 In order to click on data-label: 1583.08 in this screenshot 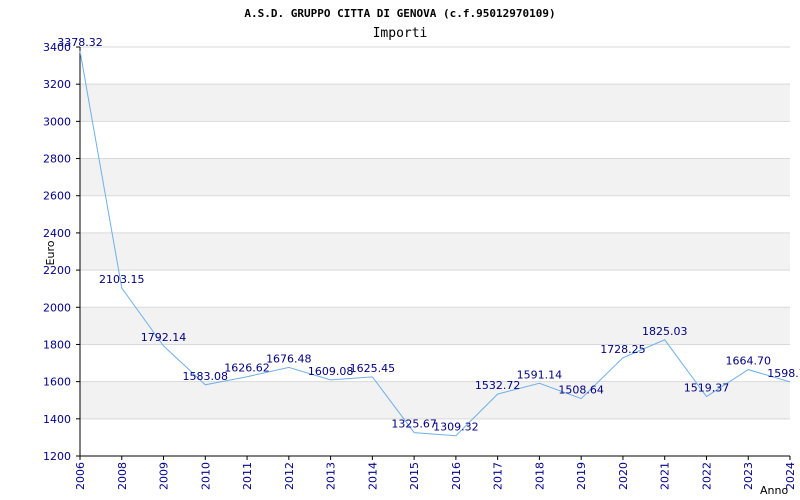, I will do `click(206, 376)`.